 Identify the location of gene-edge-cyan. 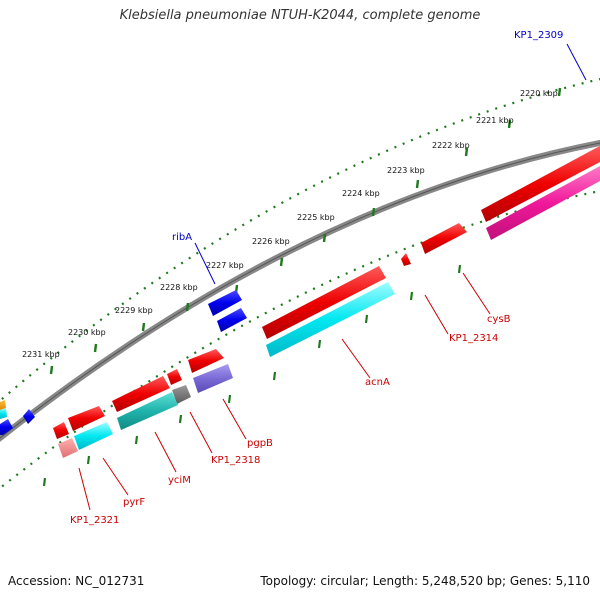
(3, 413).